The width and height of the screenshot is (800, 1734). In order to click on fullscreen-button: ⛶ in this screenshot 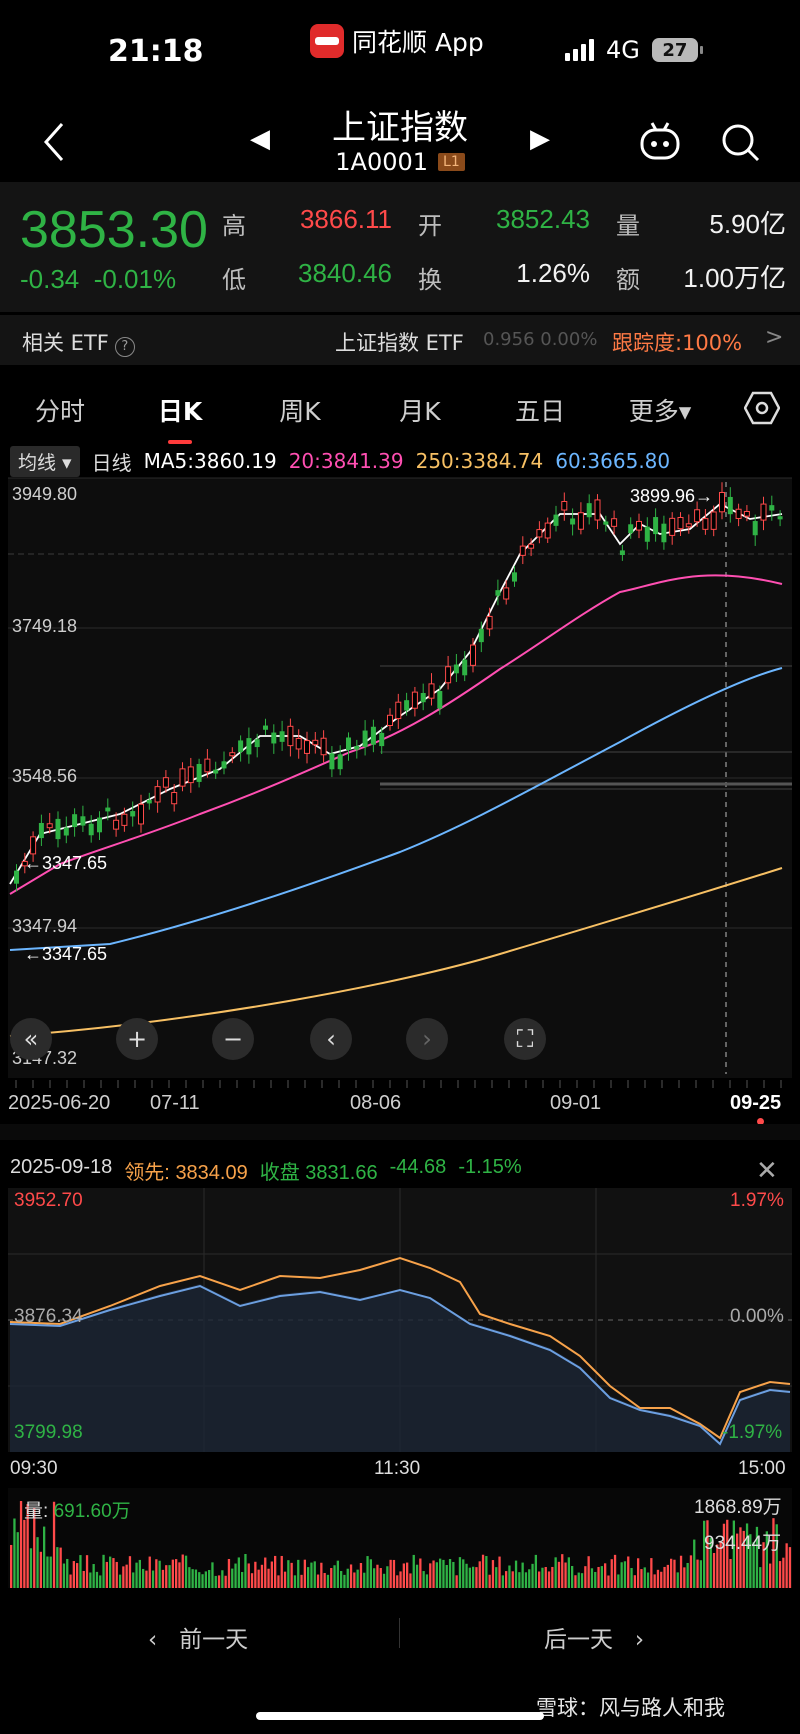, I will do `click(525, 1039)`.